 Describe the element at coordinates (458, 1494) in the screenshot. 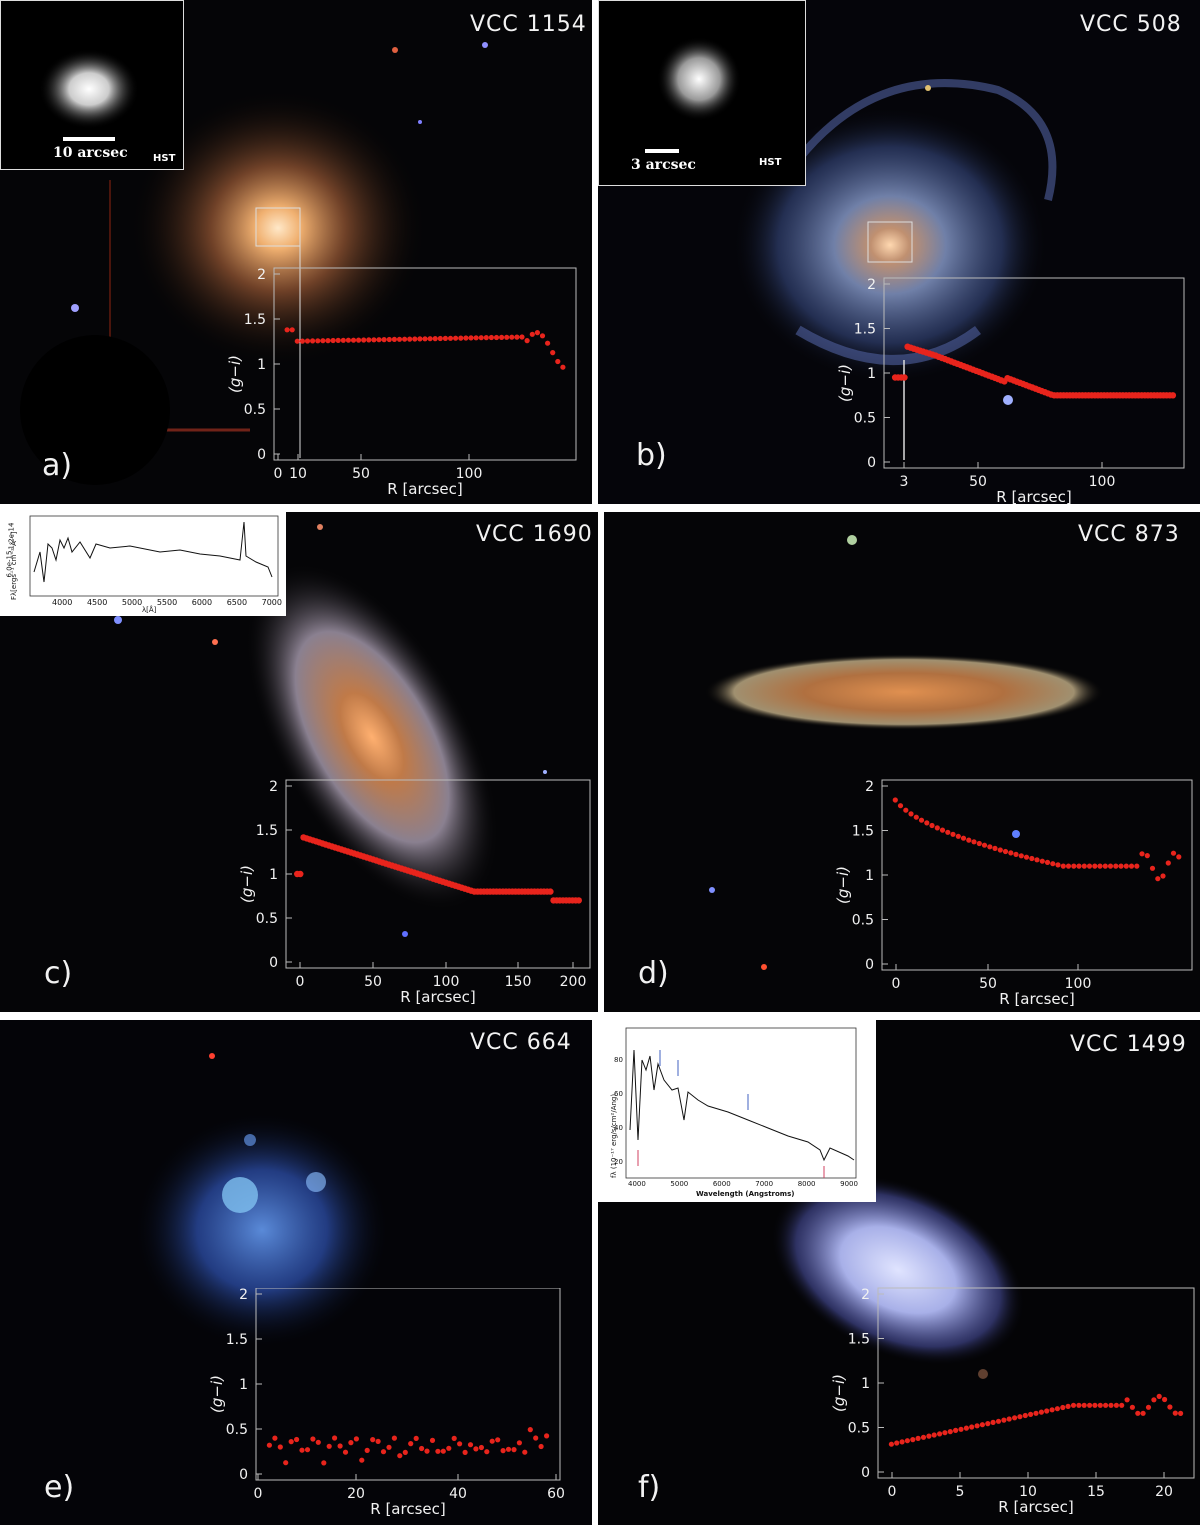

I see `xtick-label: 40` at that location.